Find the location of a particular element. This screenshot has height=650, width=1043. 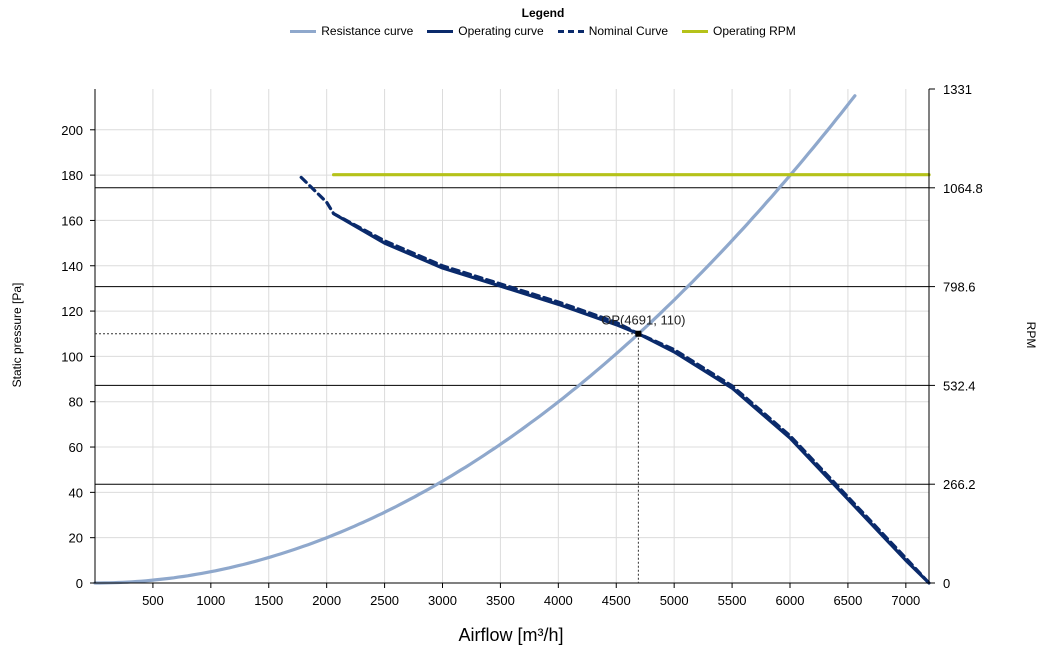

x-tick-label: 6000 is located at coordinates (790, 600).